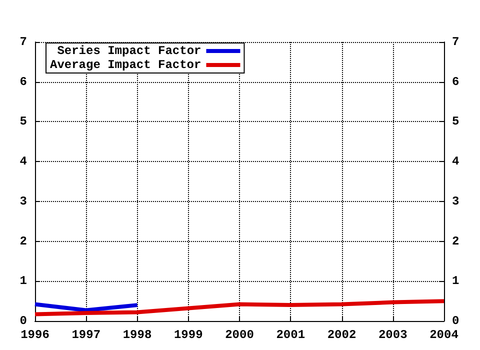 The width and height of the screenshot is (480, 350). I want to click on y-tick-label: 6, so click(23, 81).